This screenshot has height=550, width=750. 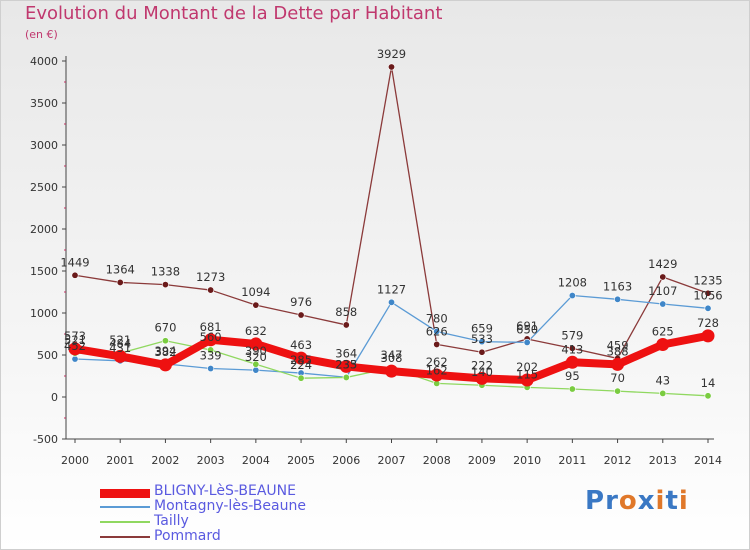 I want to click on y-tick-label: 3000, so click(x=44, y=145).